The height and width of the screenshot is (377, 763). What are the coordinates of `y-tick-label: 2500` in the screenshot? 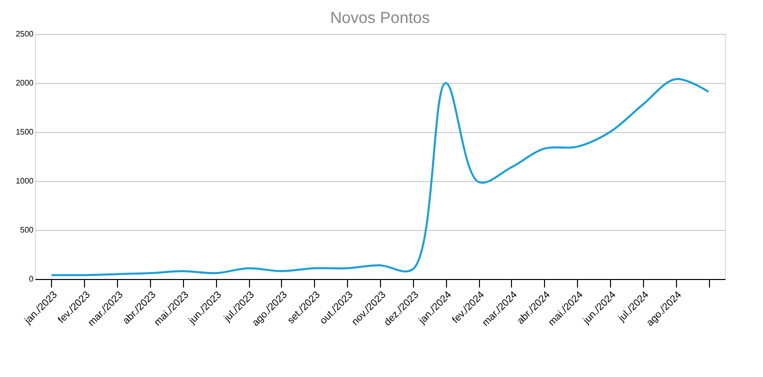 It's located at (25, 34).